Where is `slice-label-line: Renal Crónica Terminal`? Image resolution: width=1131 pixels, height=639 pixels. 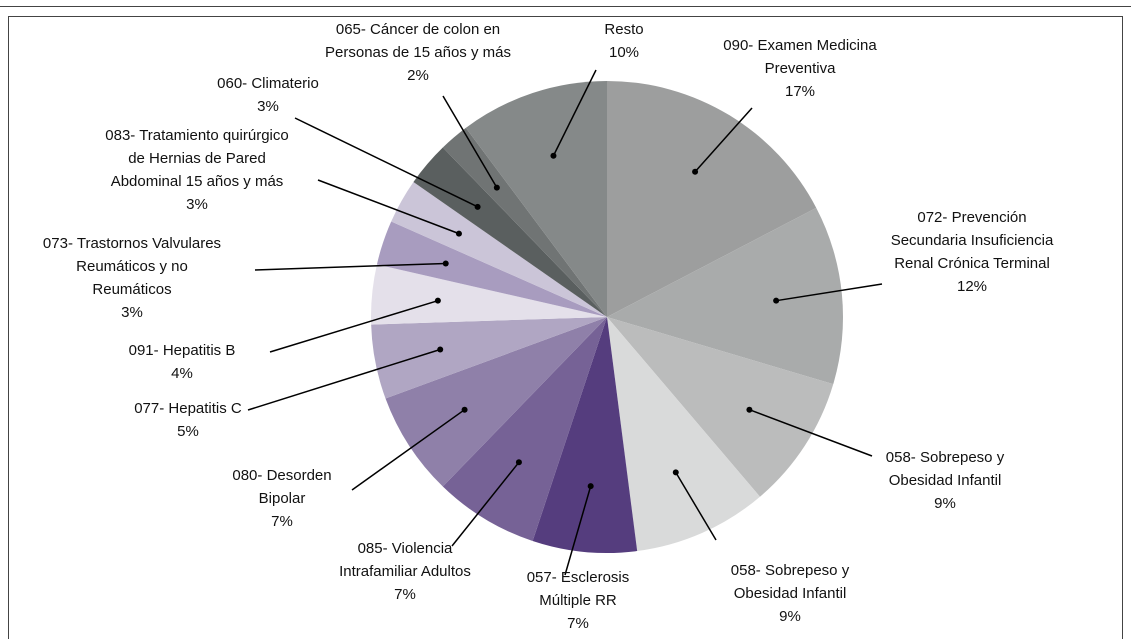
slice-label-line: Renal Crónica Terminal is located at coordinates (972, 263).